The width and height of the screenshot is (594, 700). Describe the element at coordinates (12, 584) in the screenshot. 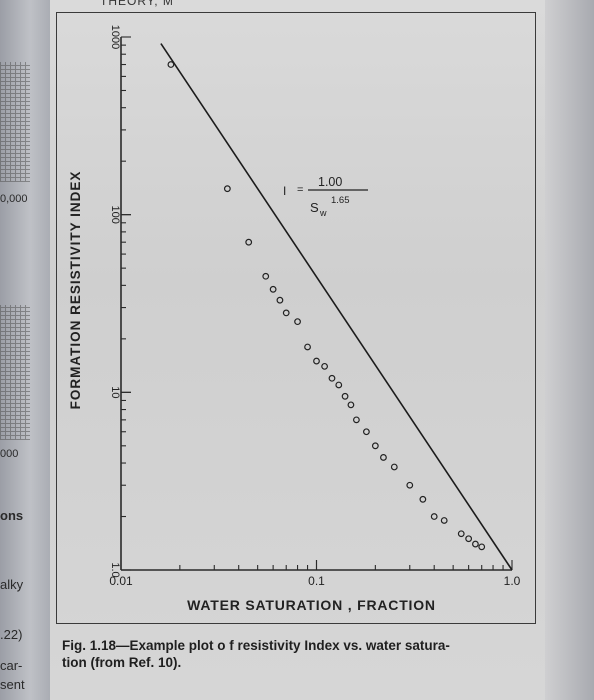

I see `left-label: alky` at that location.